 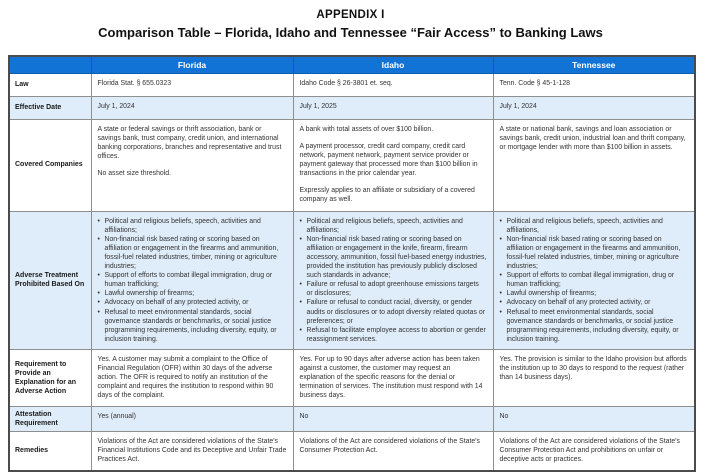 What do you see at coordinates (535, 83) in the screenshot?
I see `cell-paragraph: Tenn. Code § 45-1-128` at bounding box center [535, 83].